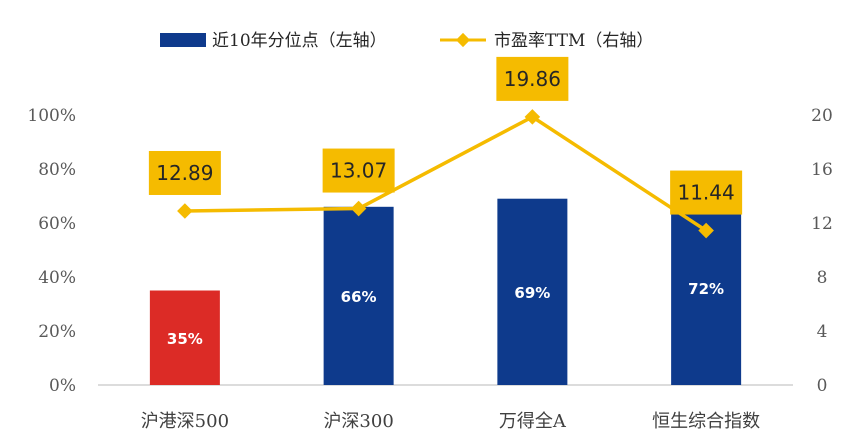 The width and height of the screenshot is (863, 441). Describe the element at coordinates (706, 289) in the screenshot. I see `bar-value-label: 72%` at that location.